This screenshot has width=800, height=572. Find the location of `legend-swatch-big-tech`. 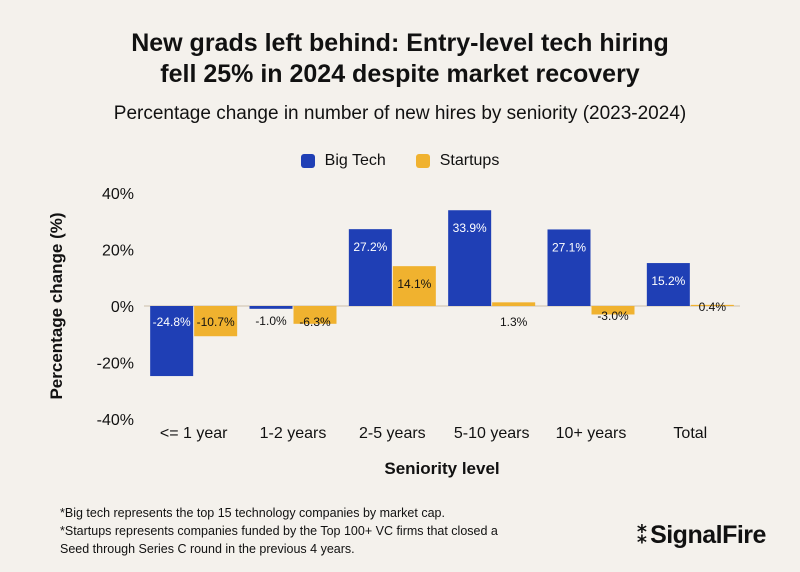

legend-swatch-big-tech is located at coordinates (307, 161).